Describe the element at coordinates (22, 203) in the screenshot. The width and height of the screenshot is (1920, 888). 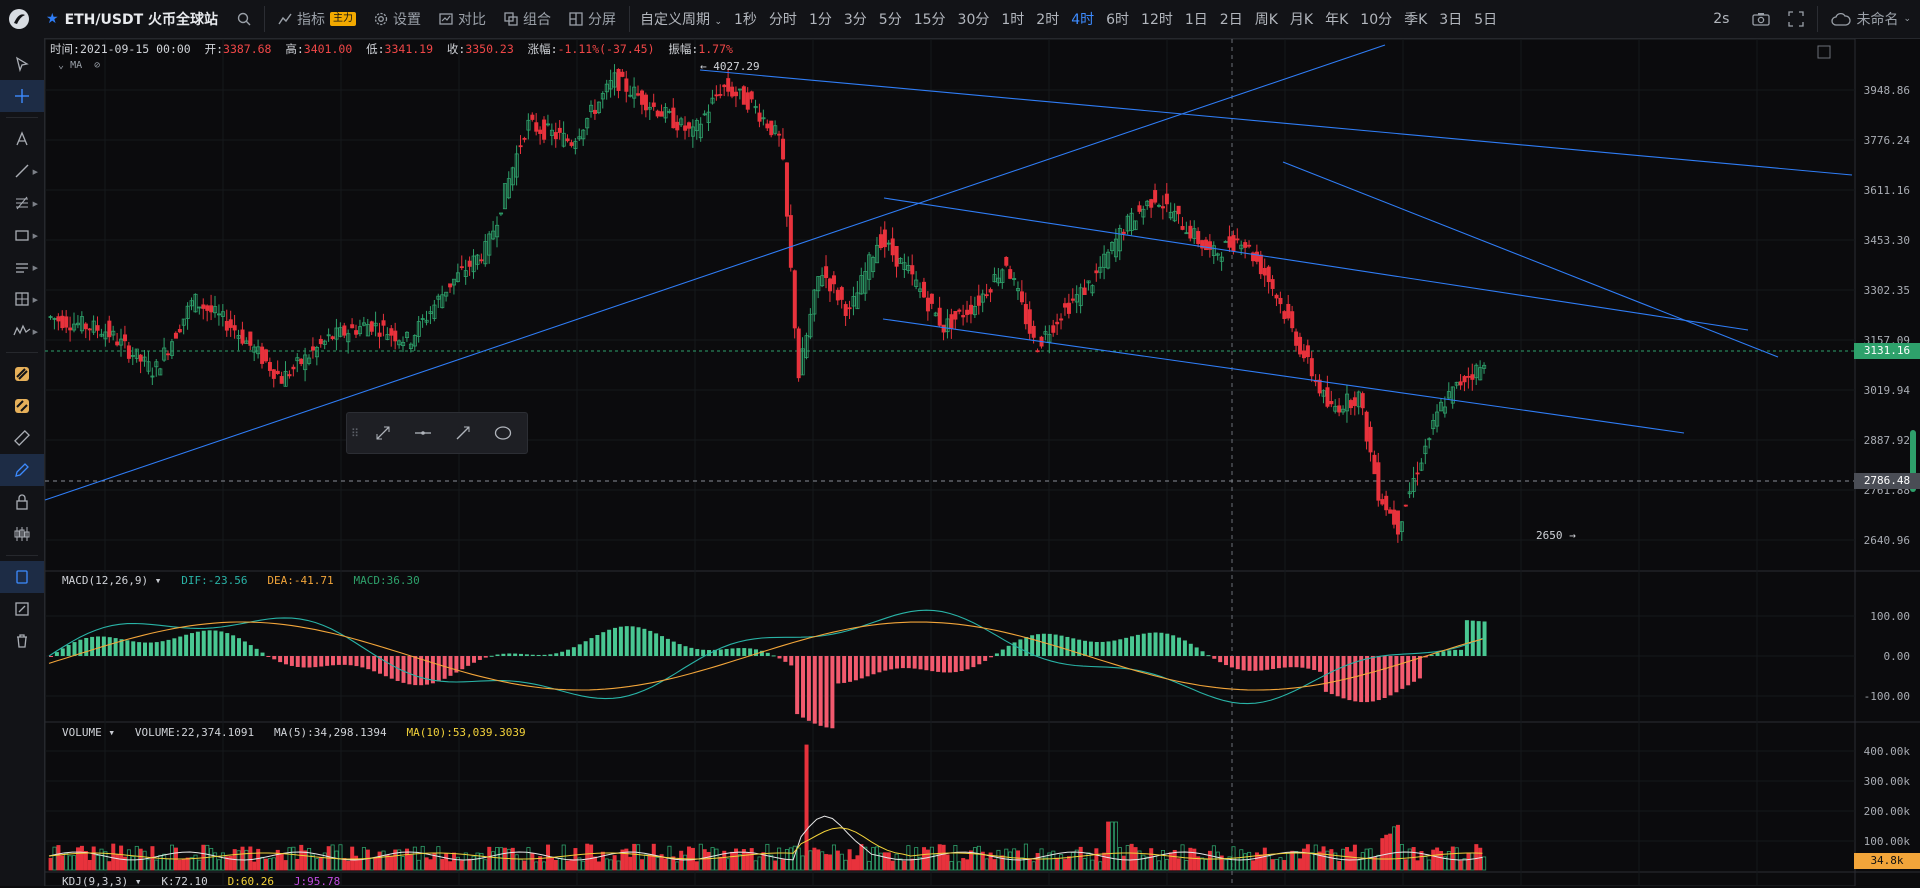
I see `fib-tool: ▶` at that location.